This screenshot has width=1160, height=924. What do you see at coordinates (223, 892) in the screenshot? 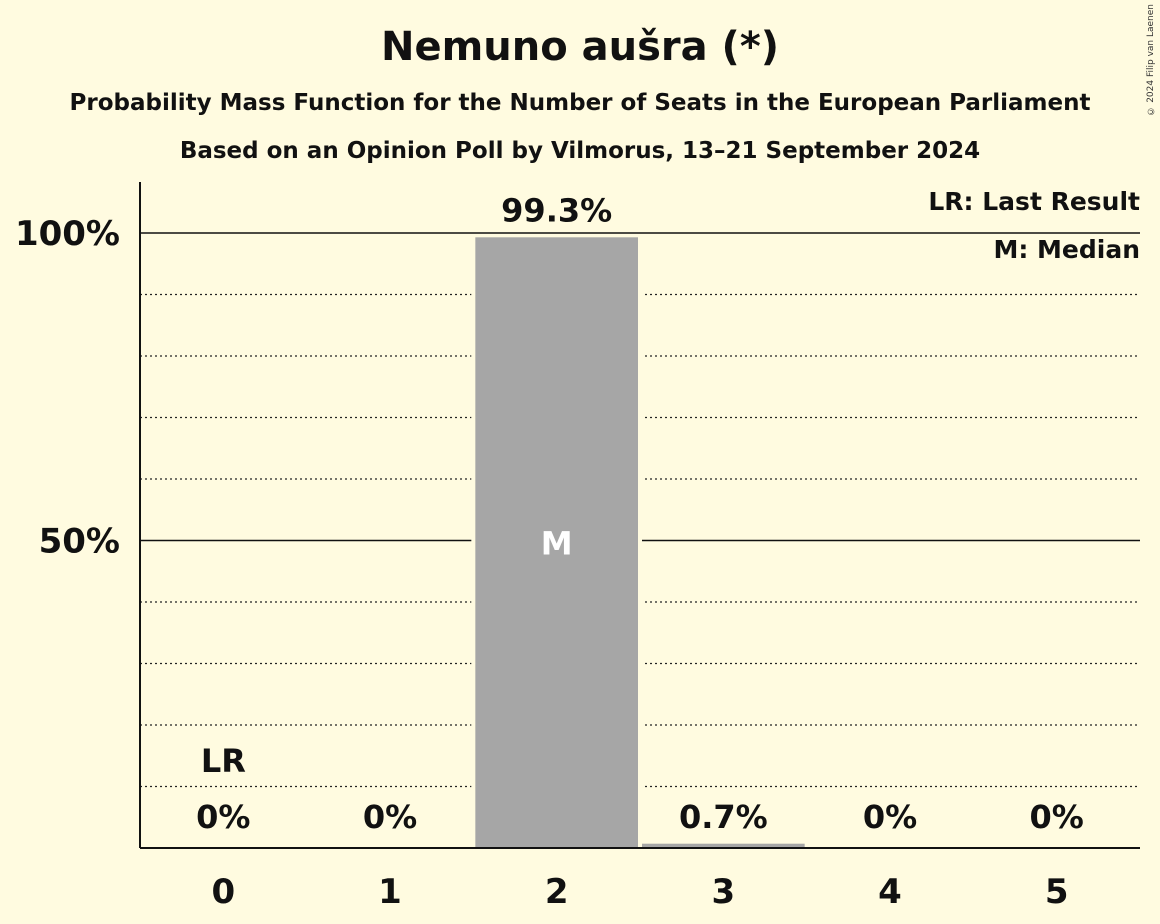
I see `x-tick-label: 0` at bounding box center [223, 892].